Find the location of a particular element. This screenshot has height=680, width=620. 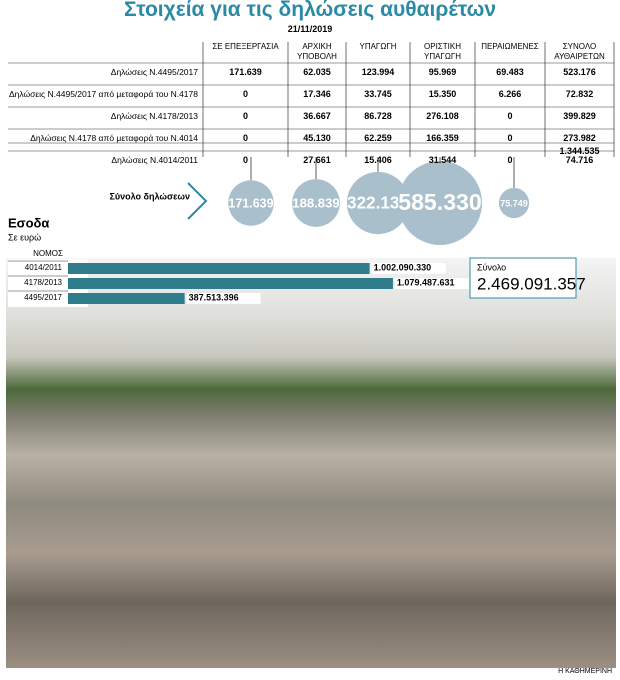

table-total: 1.344.535 is located at coordinates (579, 151).